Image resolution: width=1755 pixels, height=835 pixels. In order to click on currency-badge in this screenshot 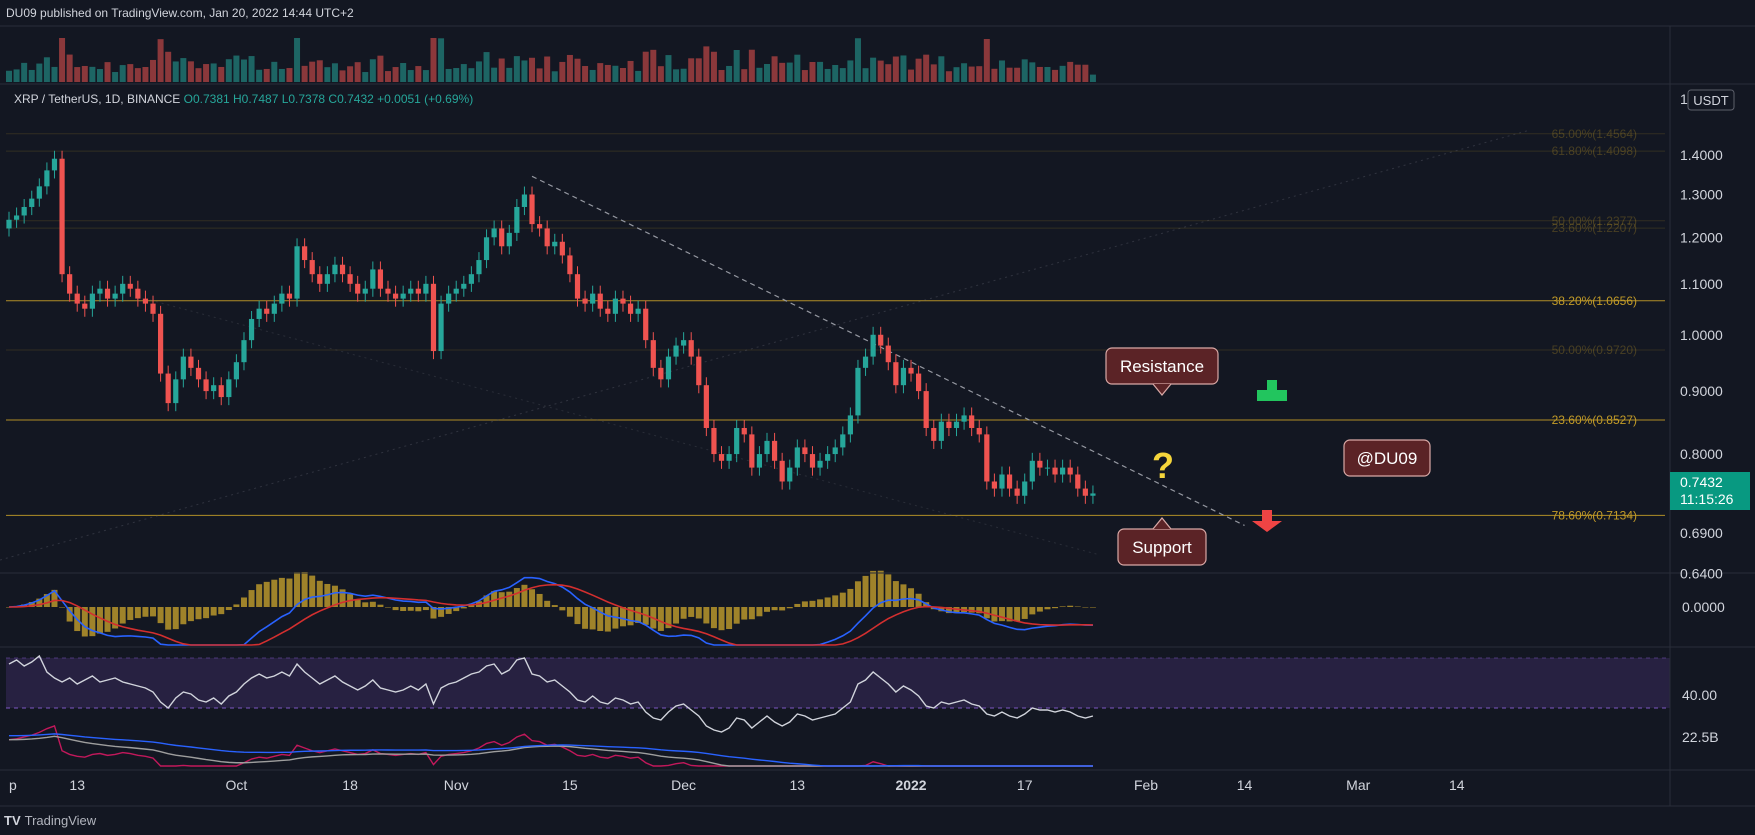, I will do `click(1711, 100)`.